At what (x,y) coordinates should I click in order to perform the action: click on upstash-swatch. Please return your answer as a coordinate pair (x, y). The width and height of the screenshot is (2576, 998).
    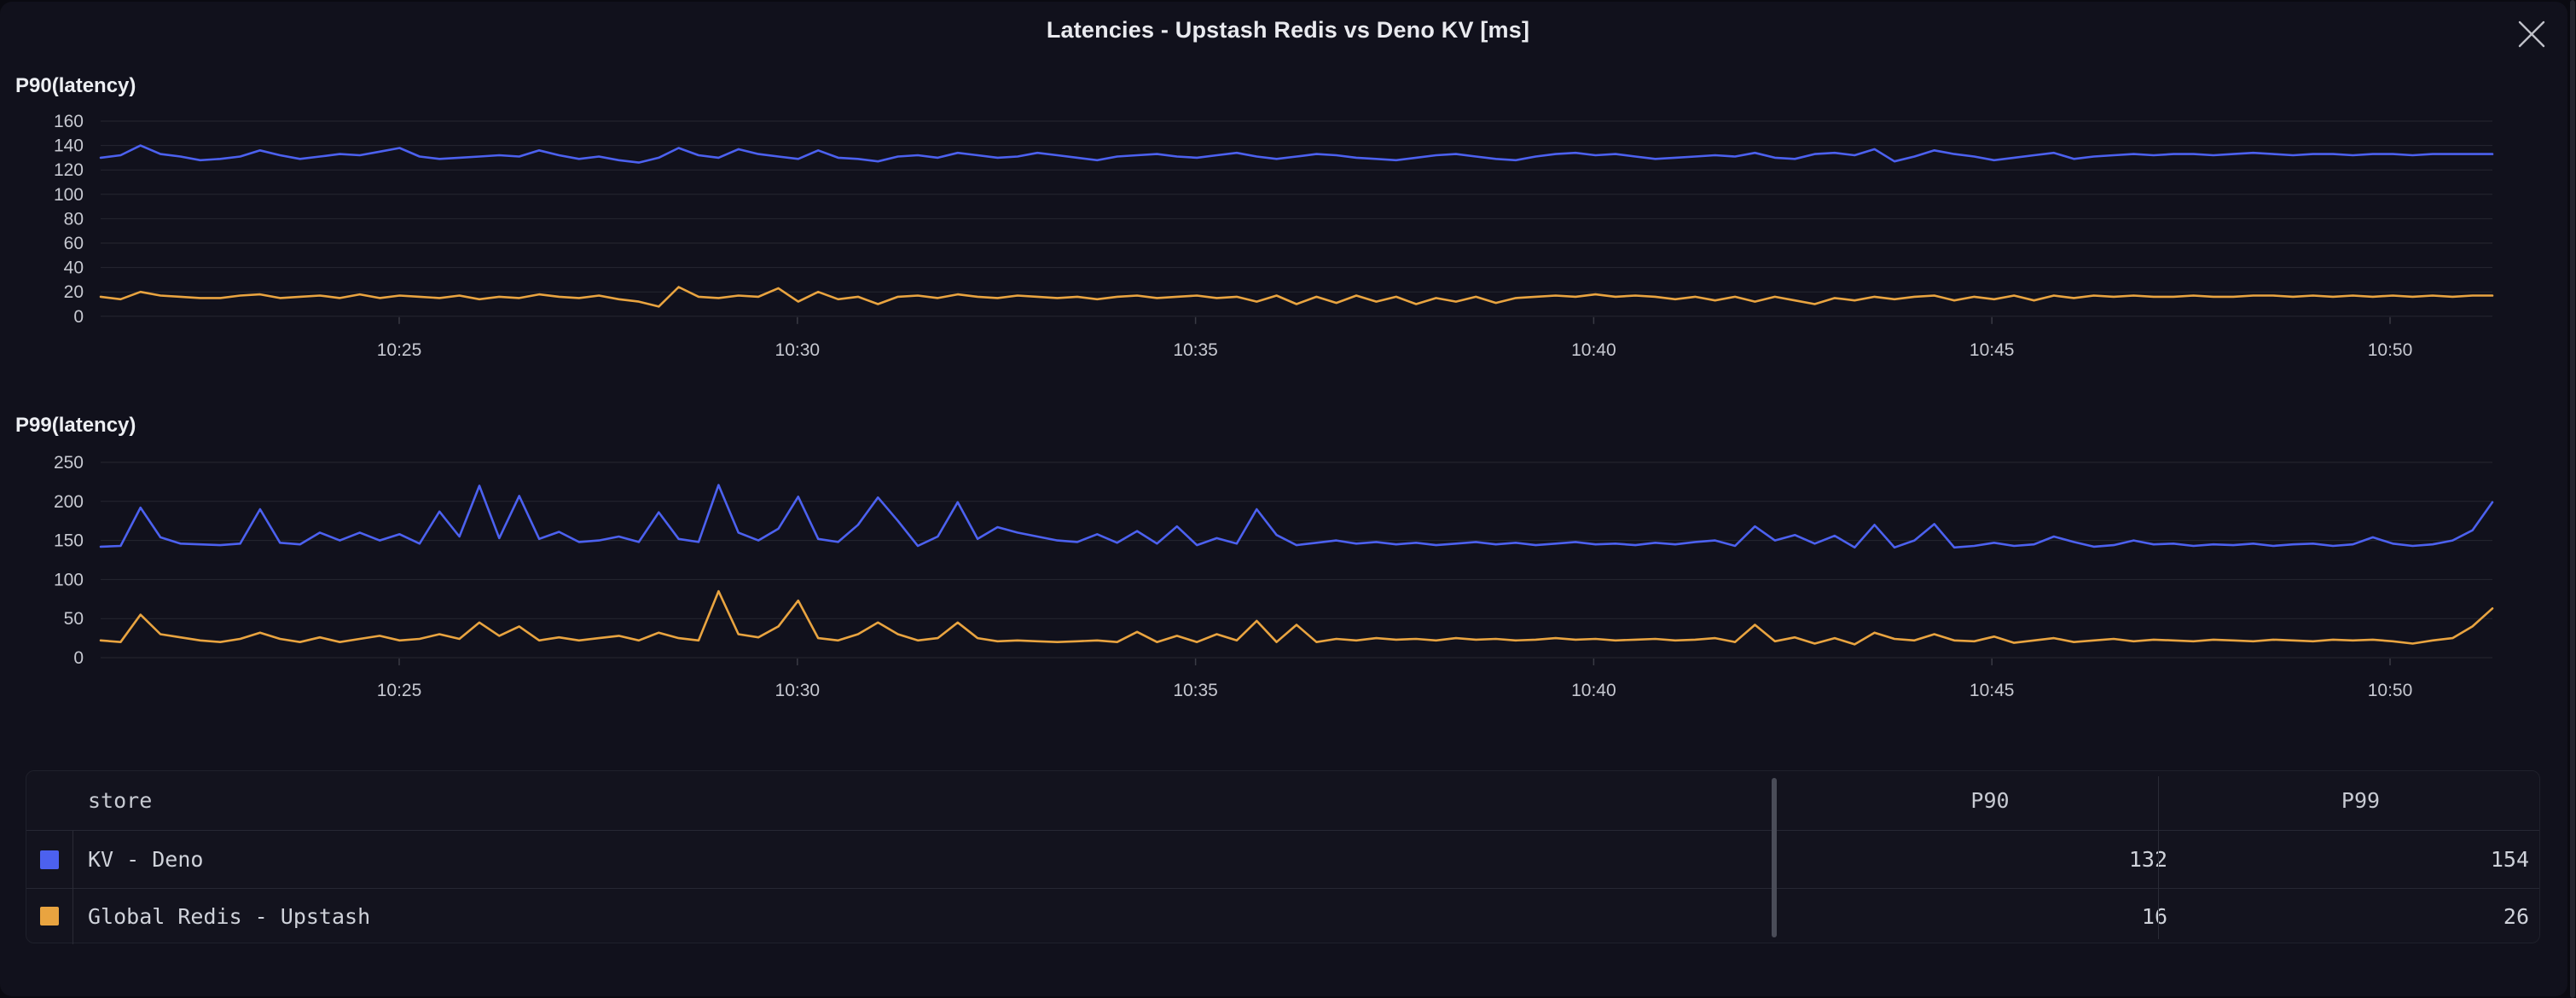
    Looking at the image, I should click on (49, 916).